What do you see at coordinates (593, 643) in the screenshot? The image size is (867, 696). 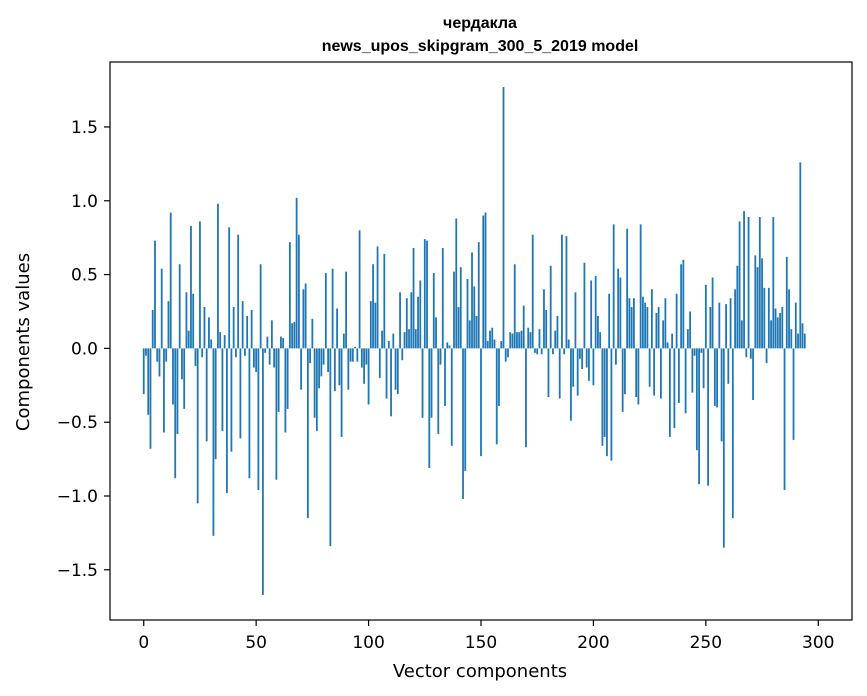 I see `x-tick-label: 200` at bounding box center [593, 643].